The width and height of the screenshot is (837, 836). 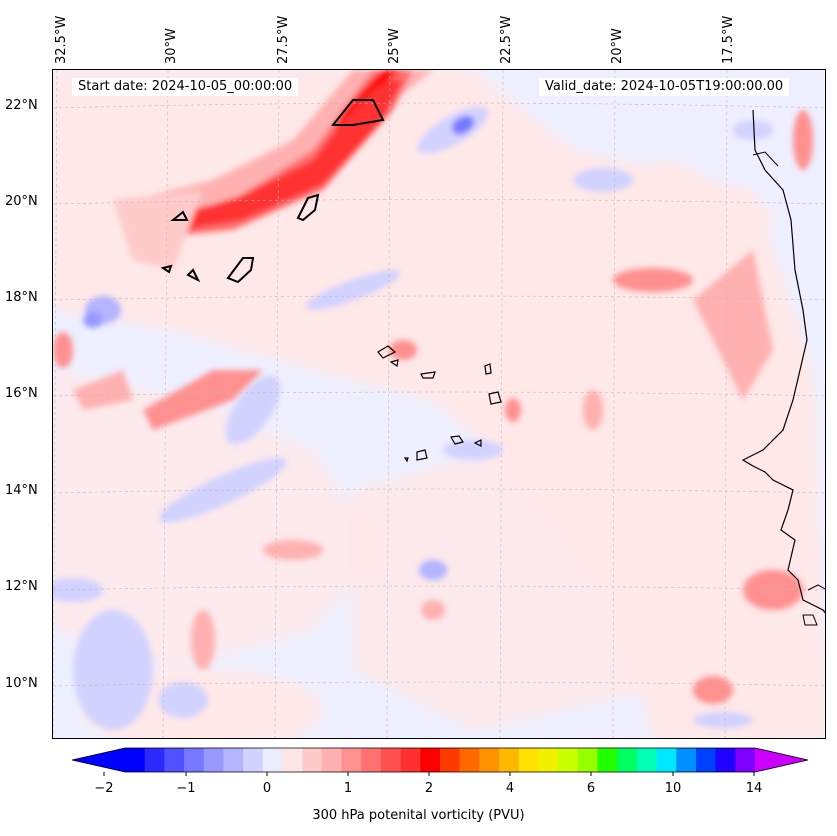 I want to click on lon-label: 20°W, so click(x=617, y=46).